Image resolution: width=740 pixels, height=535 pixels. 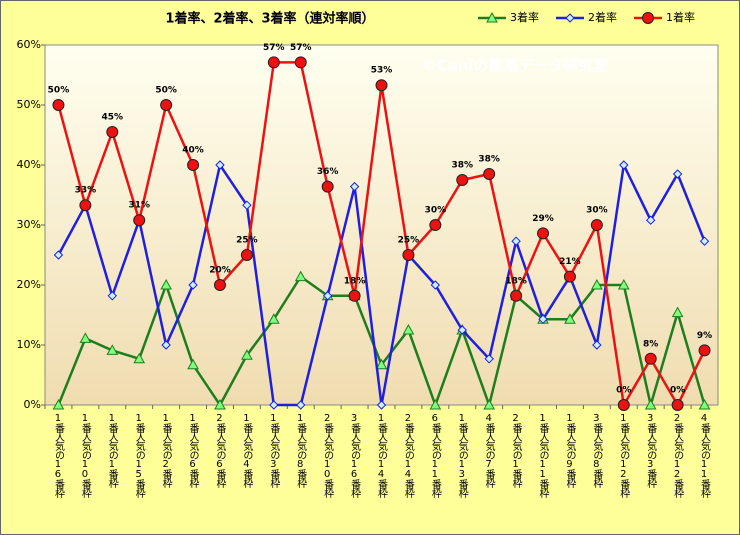 I want to click on x-tick-label: 1番人気の8番枠, so click(x=301, y=451).